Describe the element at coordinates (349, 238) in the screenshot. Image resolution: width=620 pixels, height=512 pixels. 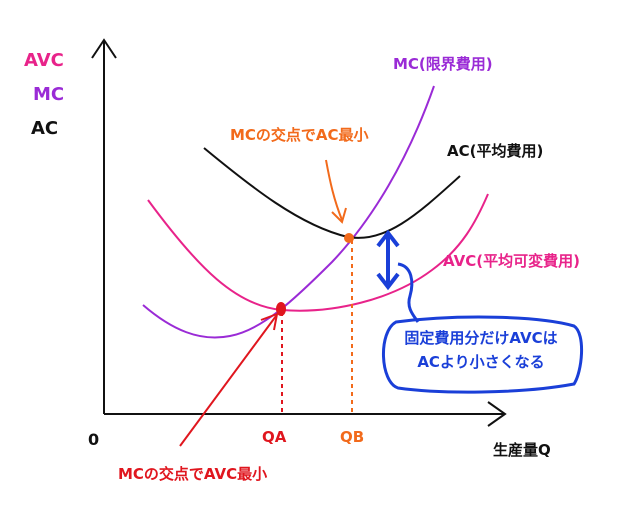
I see `ac-min-point` at that location.